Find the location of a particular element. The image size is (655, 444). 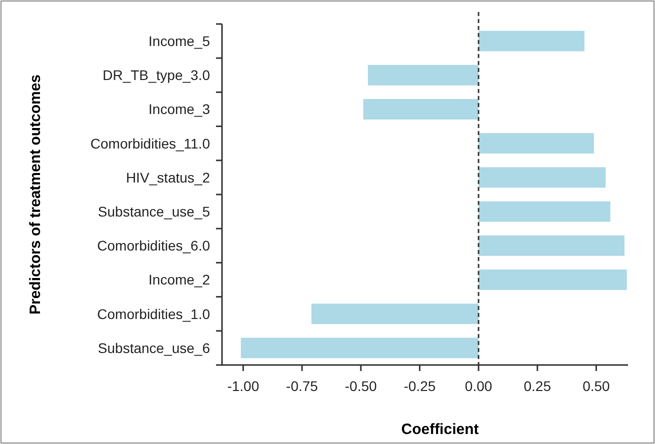

x-tick-label: 0.25 is located at coordinates (538, 386).